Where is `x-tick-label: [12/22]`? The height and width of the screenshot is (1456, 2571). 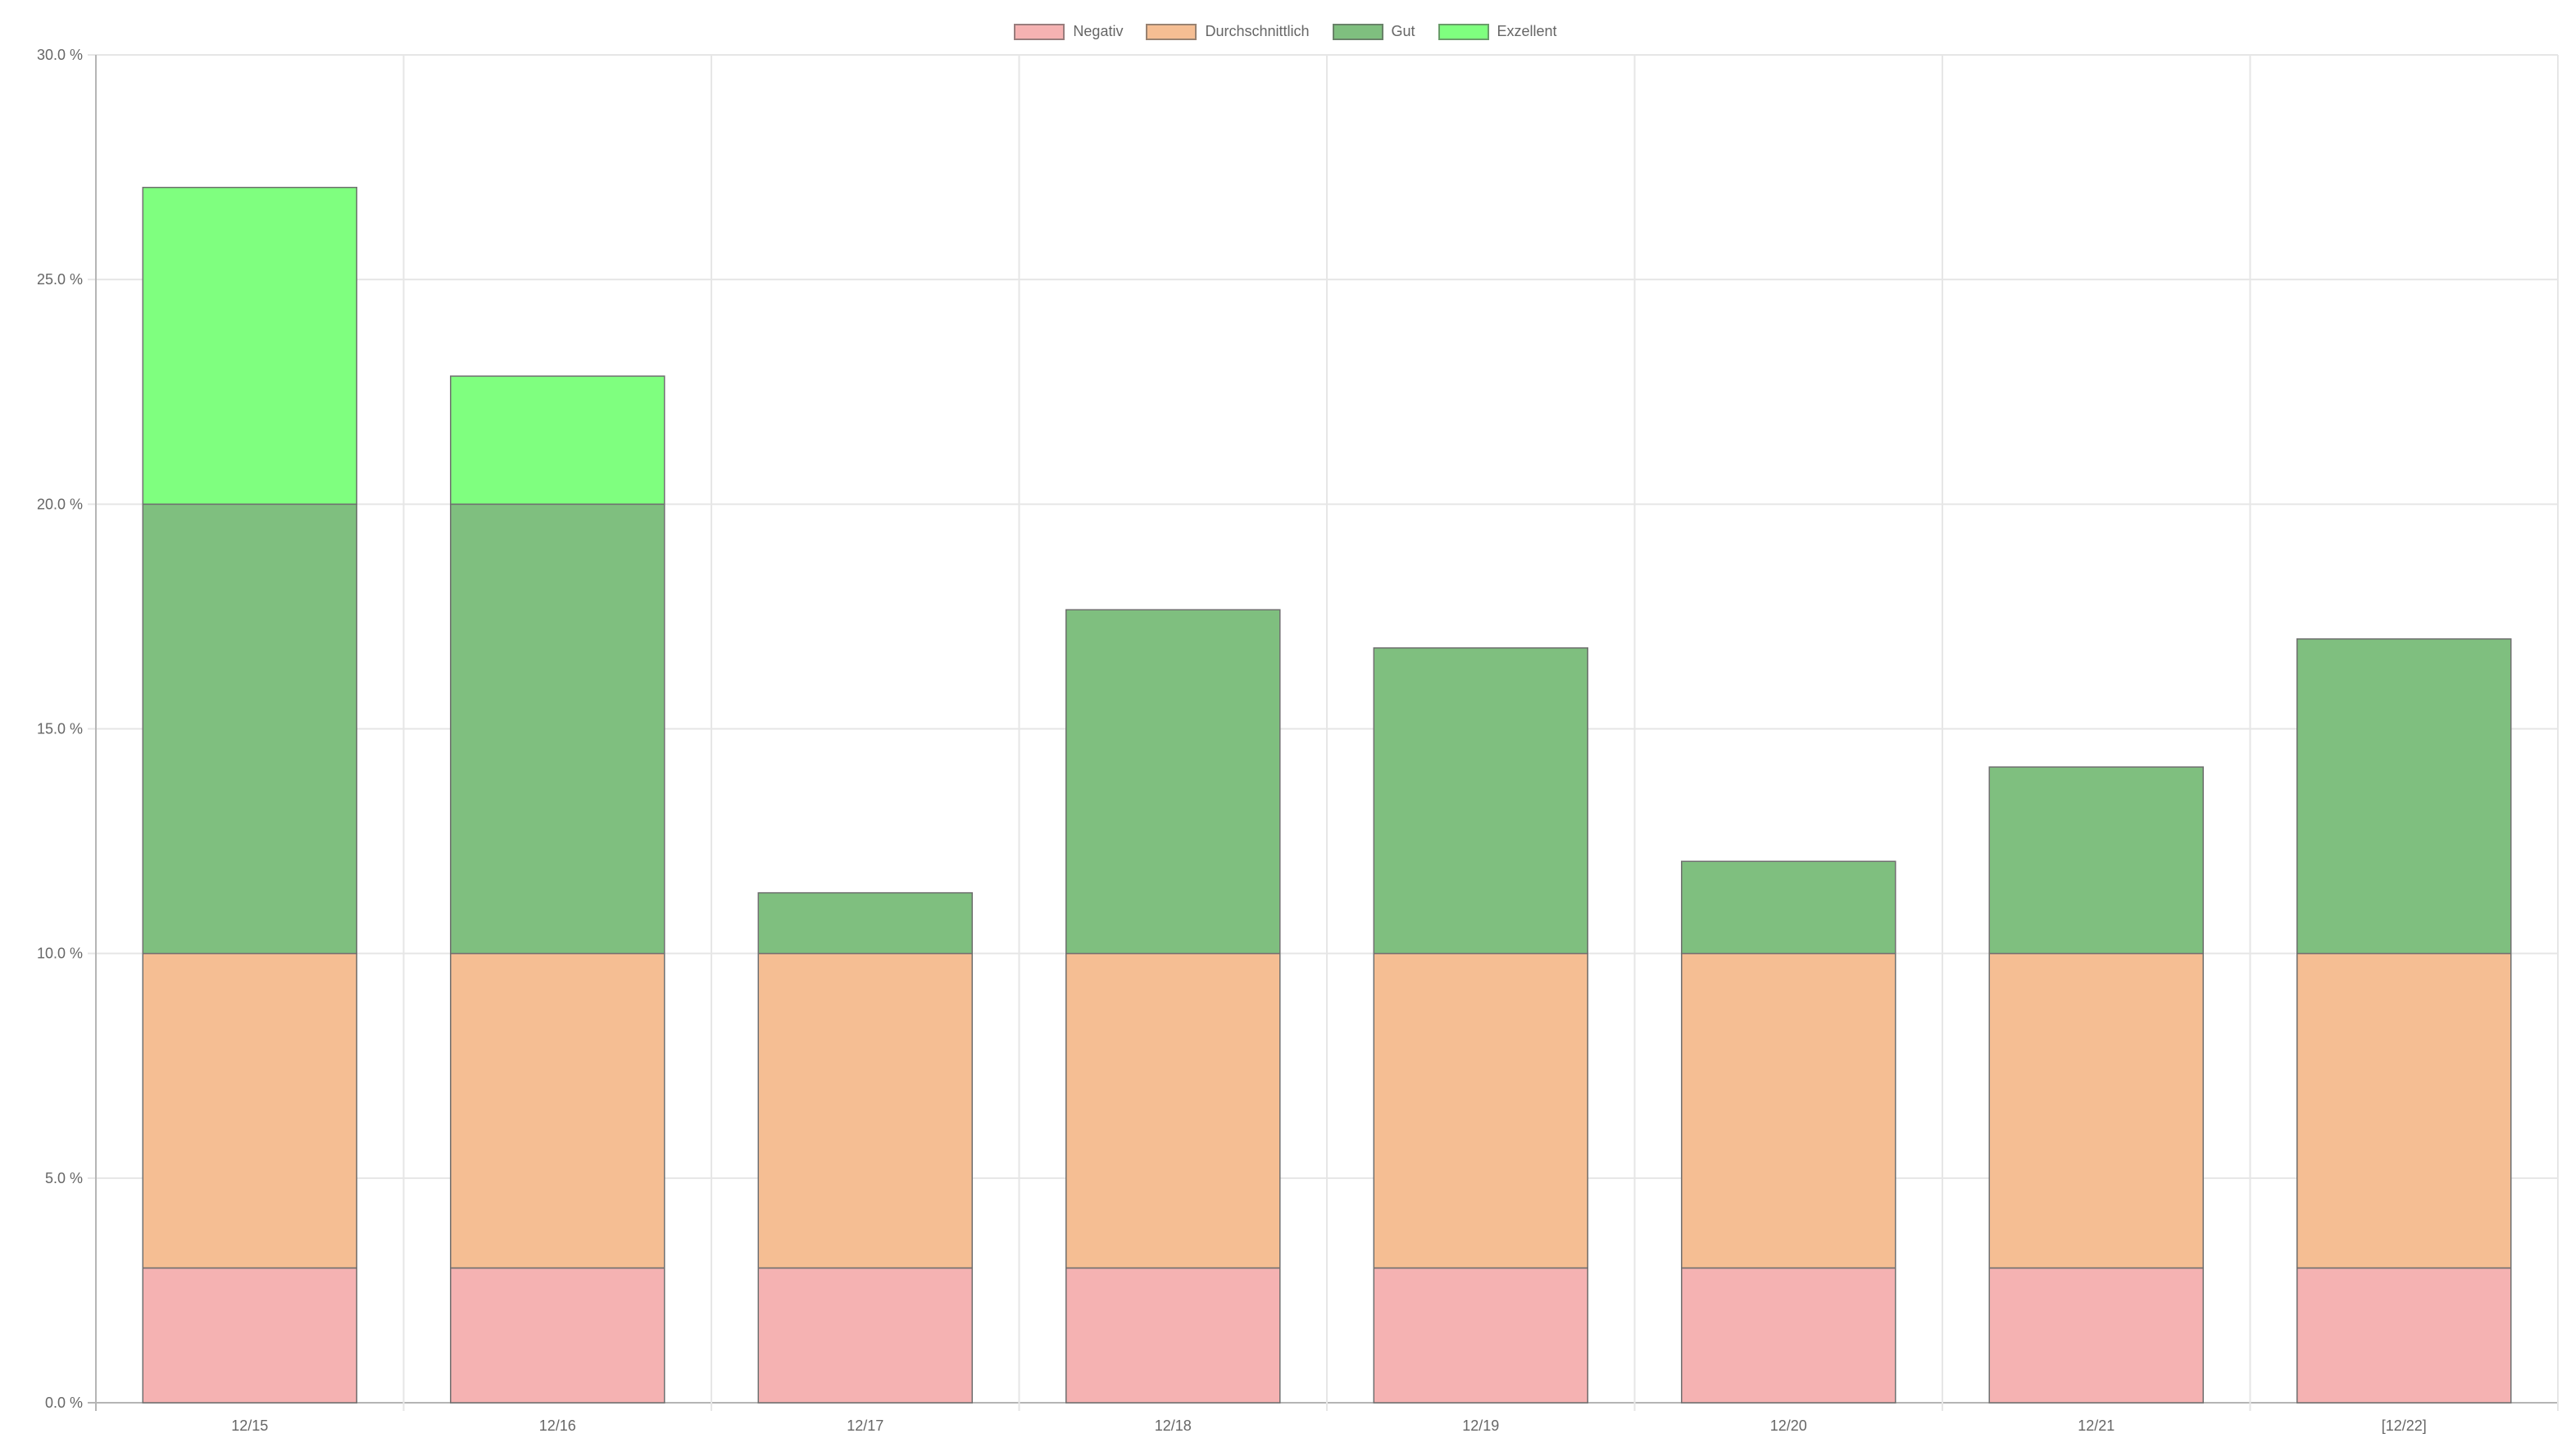 x-tick-label: [12/22] is located at coordinates (2405, 1426).